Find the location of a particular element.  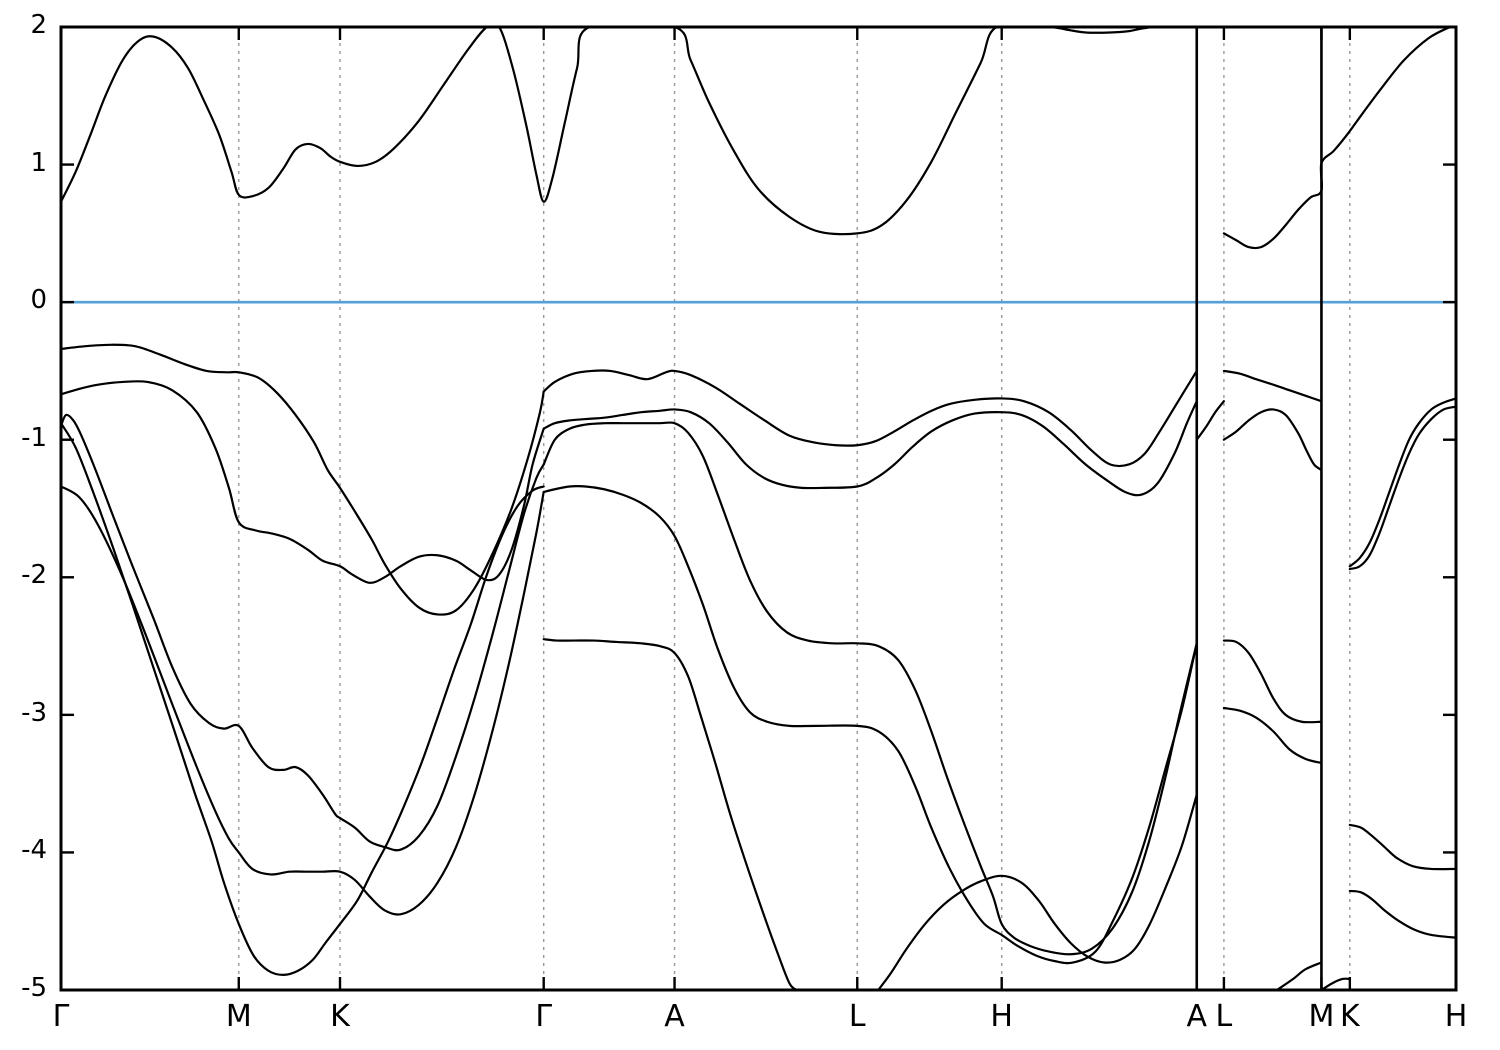

band-curve-valence-band-1c is located at coordinates (1272, 386).